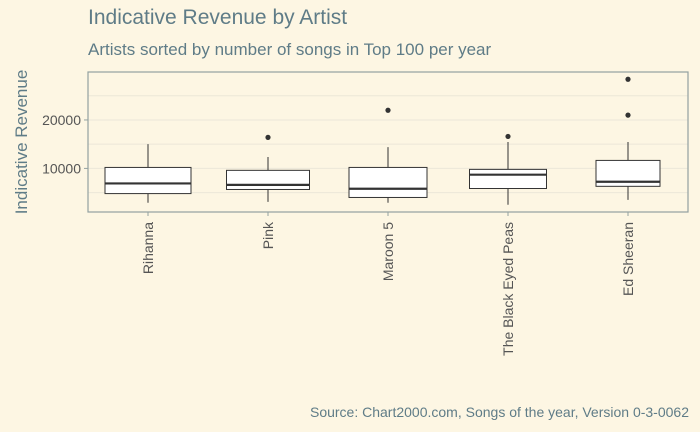 Image resolution: width=700 pixels, height=432 pixels. Describe the element at coordinates (628, 259) in the screenshot. I see `x-tick-label: Ed Sheeran` at that location.